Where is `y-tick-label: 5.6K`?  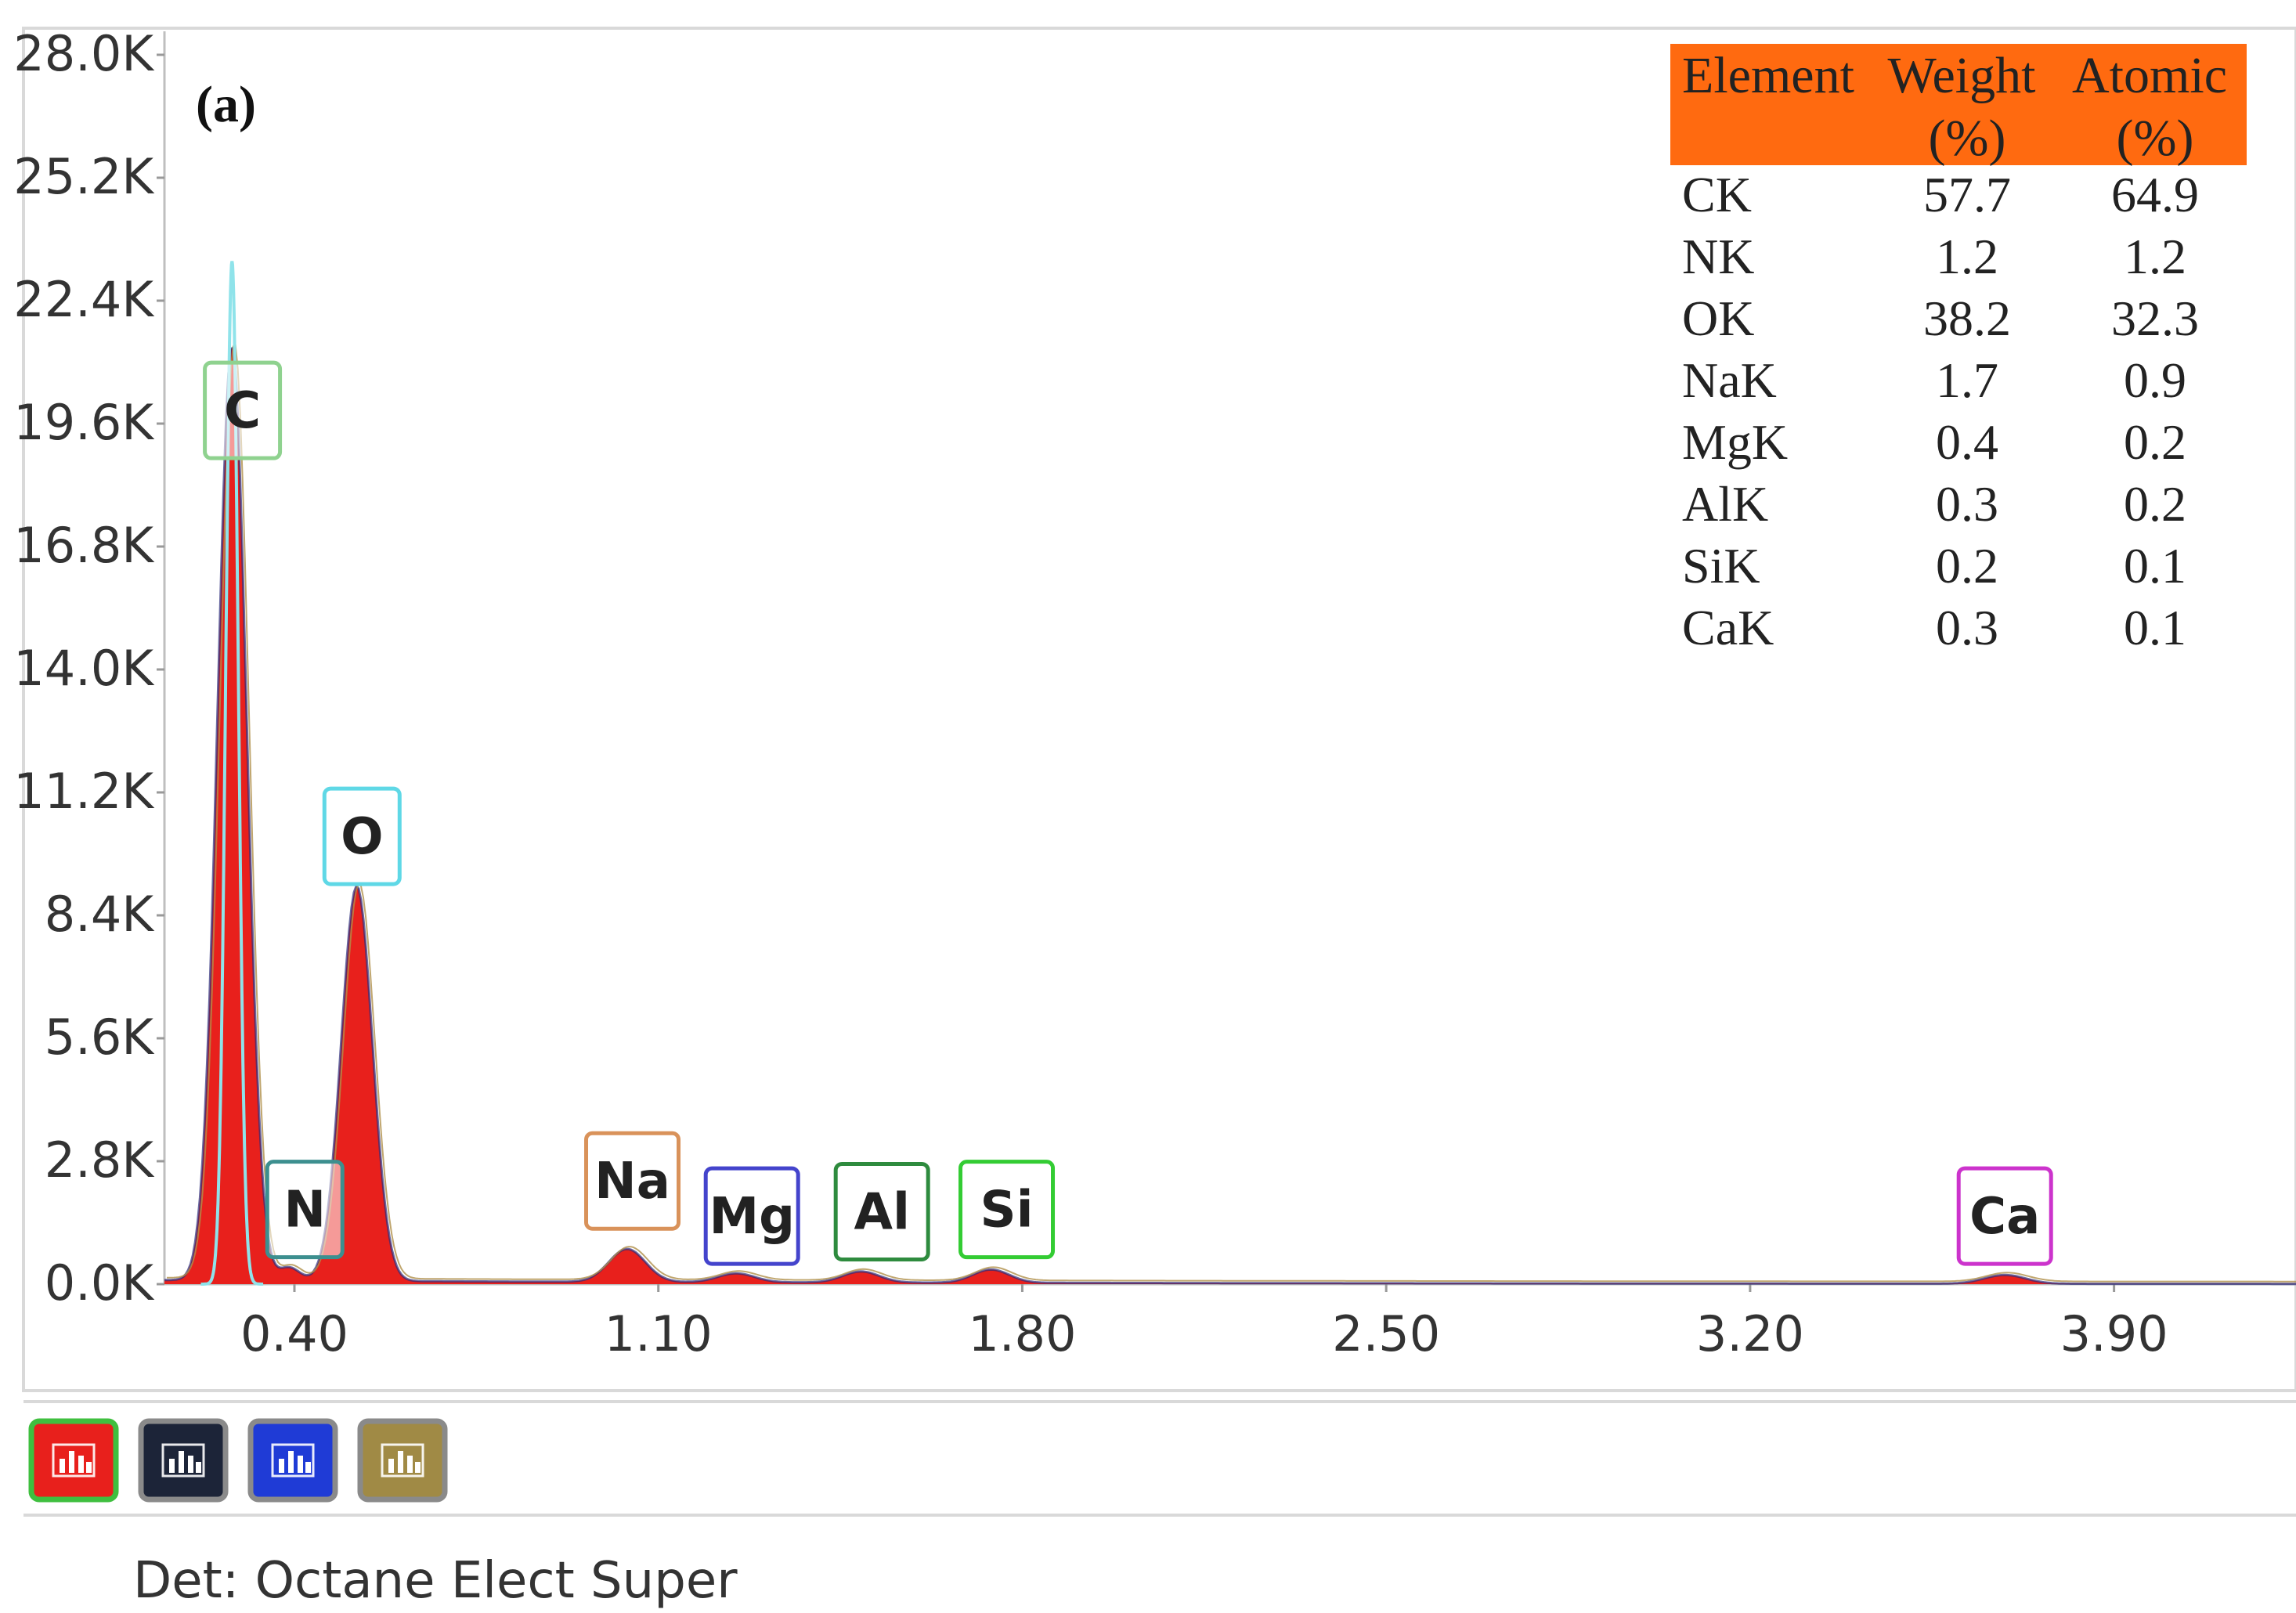
y-tick-label: 5.6K is located at coordinates (100, 1037).